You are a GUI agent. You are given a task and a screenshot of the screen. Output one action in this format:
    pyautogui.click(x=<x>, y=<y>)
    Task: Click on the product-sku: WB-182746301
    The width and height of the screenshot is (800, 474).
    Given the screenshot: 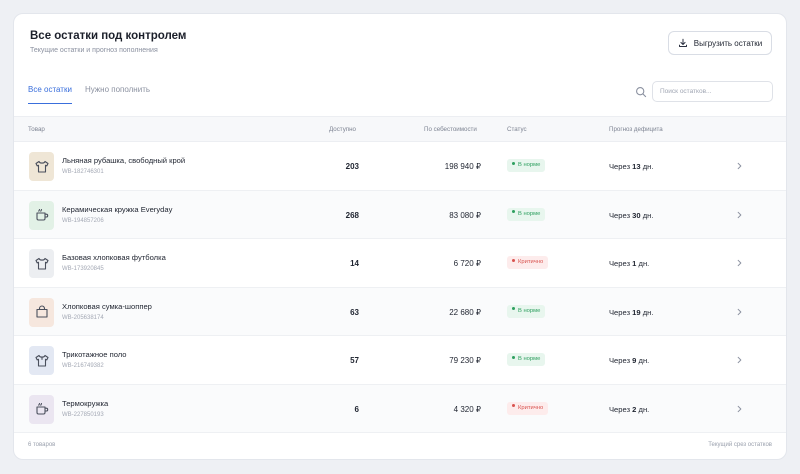 What is the action you would take?
    pyautogui.click(x=83, y=172)
    